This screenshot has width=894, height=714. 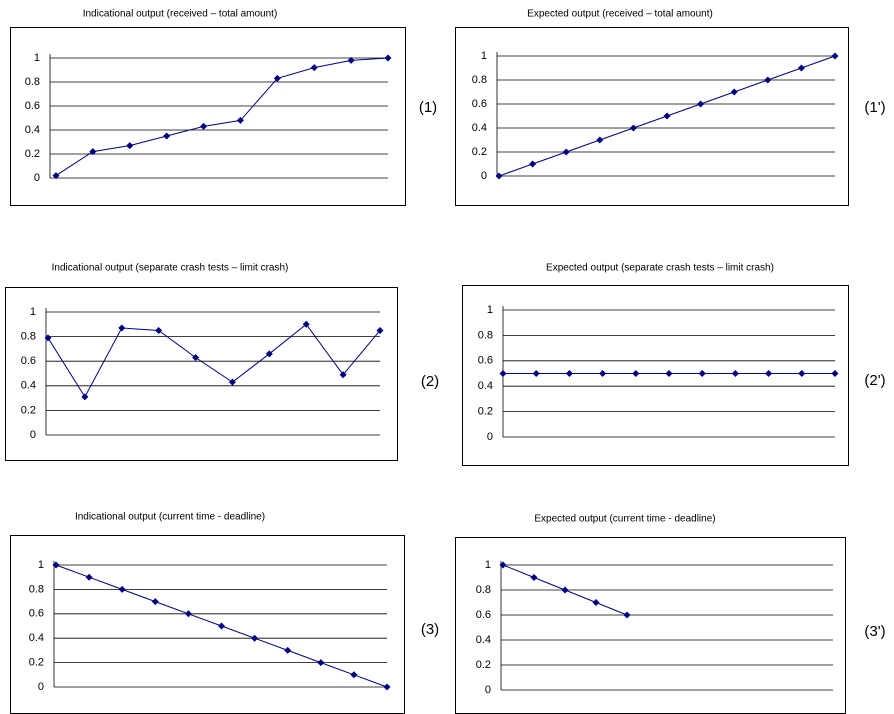 What do you see at coordinates (428, 107) in the screenshot?
I see `panel-label: (1)` at bounding box center [428, 107].